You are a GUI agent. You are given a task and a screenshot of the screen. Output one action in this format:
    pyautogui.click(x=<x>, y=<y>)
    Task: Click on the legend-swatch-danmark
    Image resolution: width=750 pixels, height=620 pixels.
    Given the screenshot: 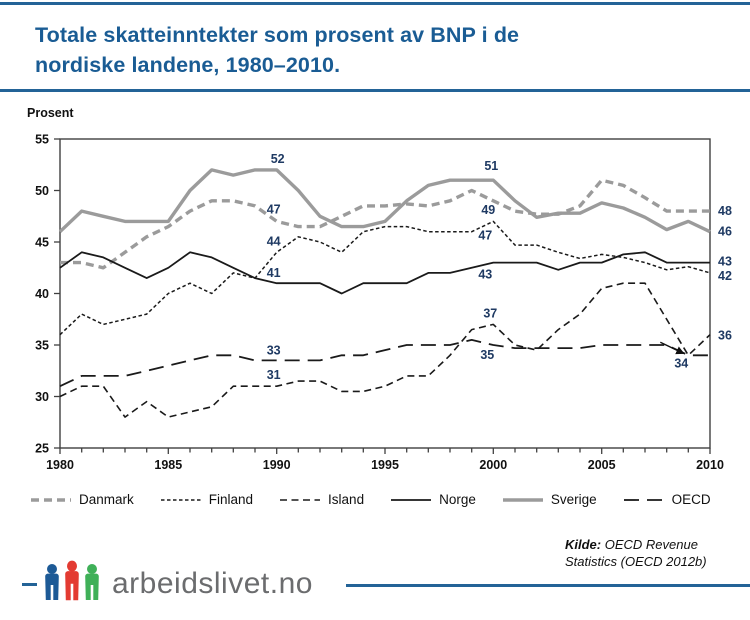 What is the action you would take?
    pyautogui.click(x=51, y=499)
    